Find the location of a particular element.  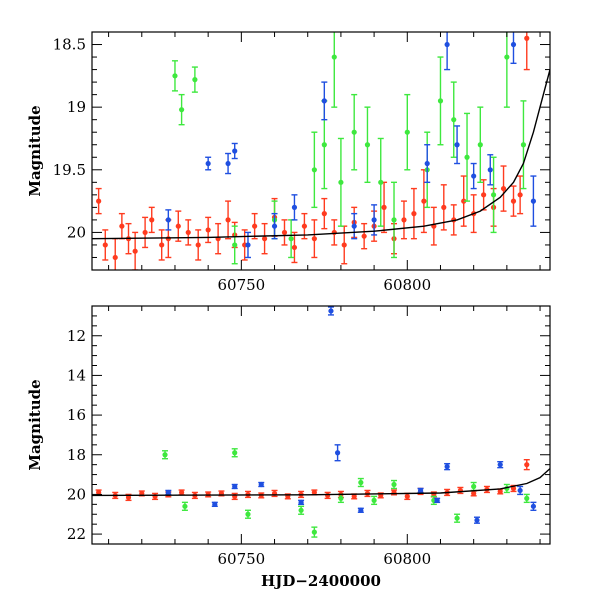

bottom-y-tick-label: 12 is located at coordinates (76, 336).